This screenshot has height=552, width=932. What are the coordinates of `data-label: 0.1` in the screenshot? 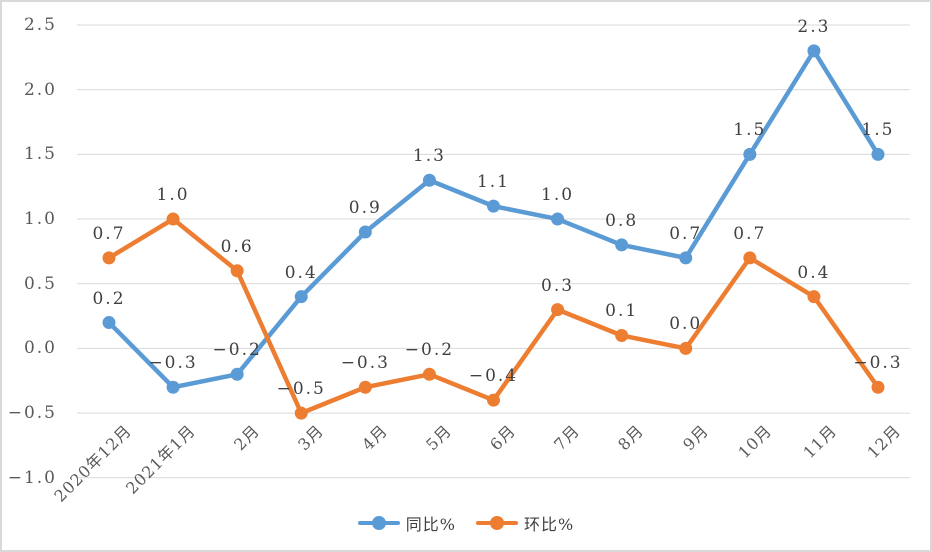 It's located at (622, 311).